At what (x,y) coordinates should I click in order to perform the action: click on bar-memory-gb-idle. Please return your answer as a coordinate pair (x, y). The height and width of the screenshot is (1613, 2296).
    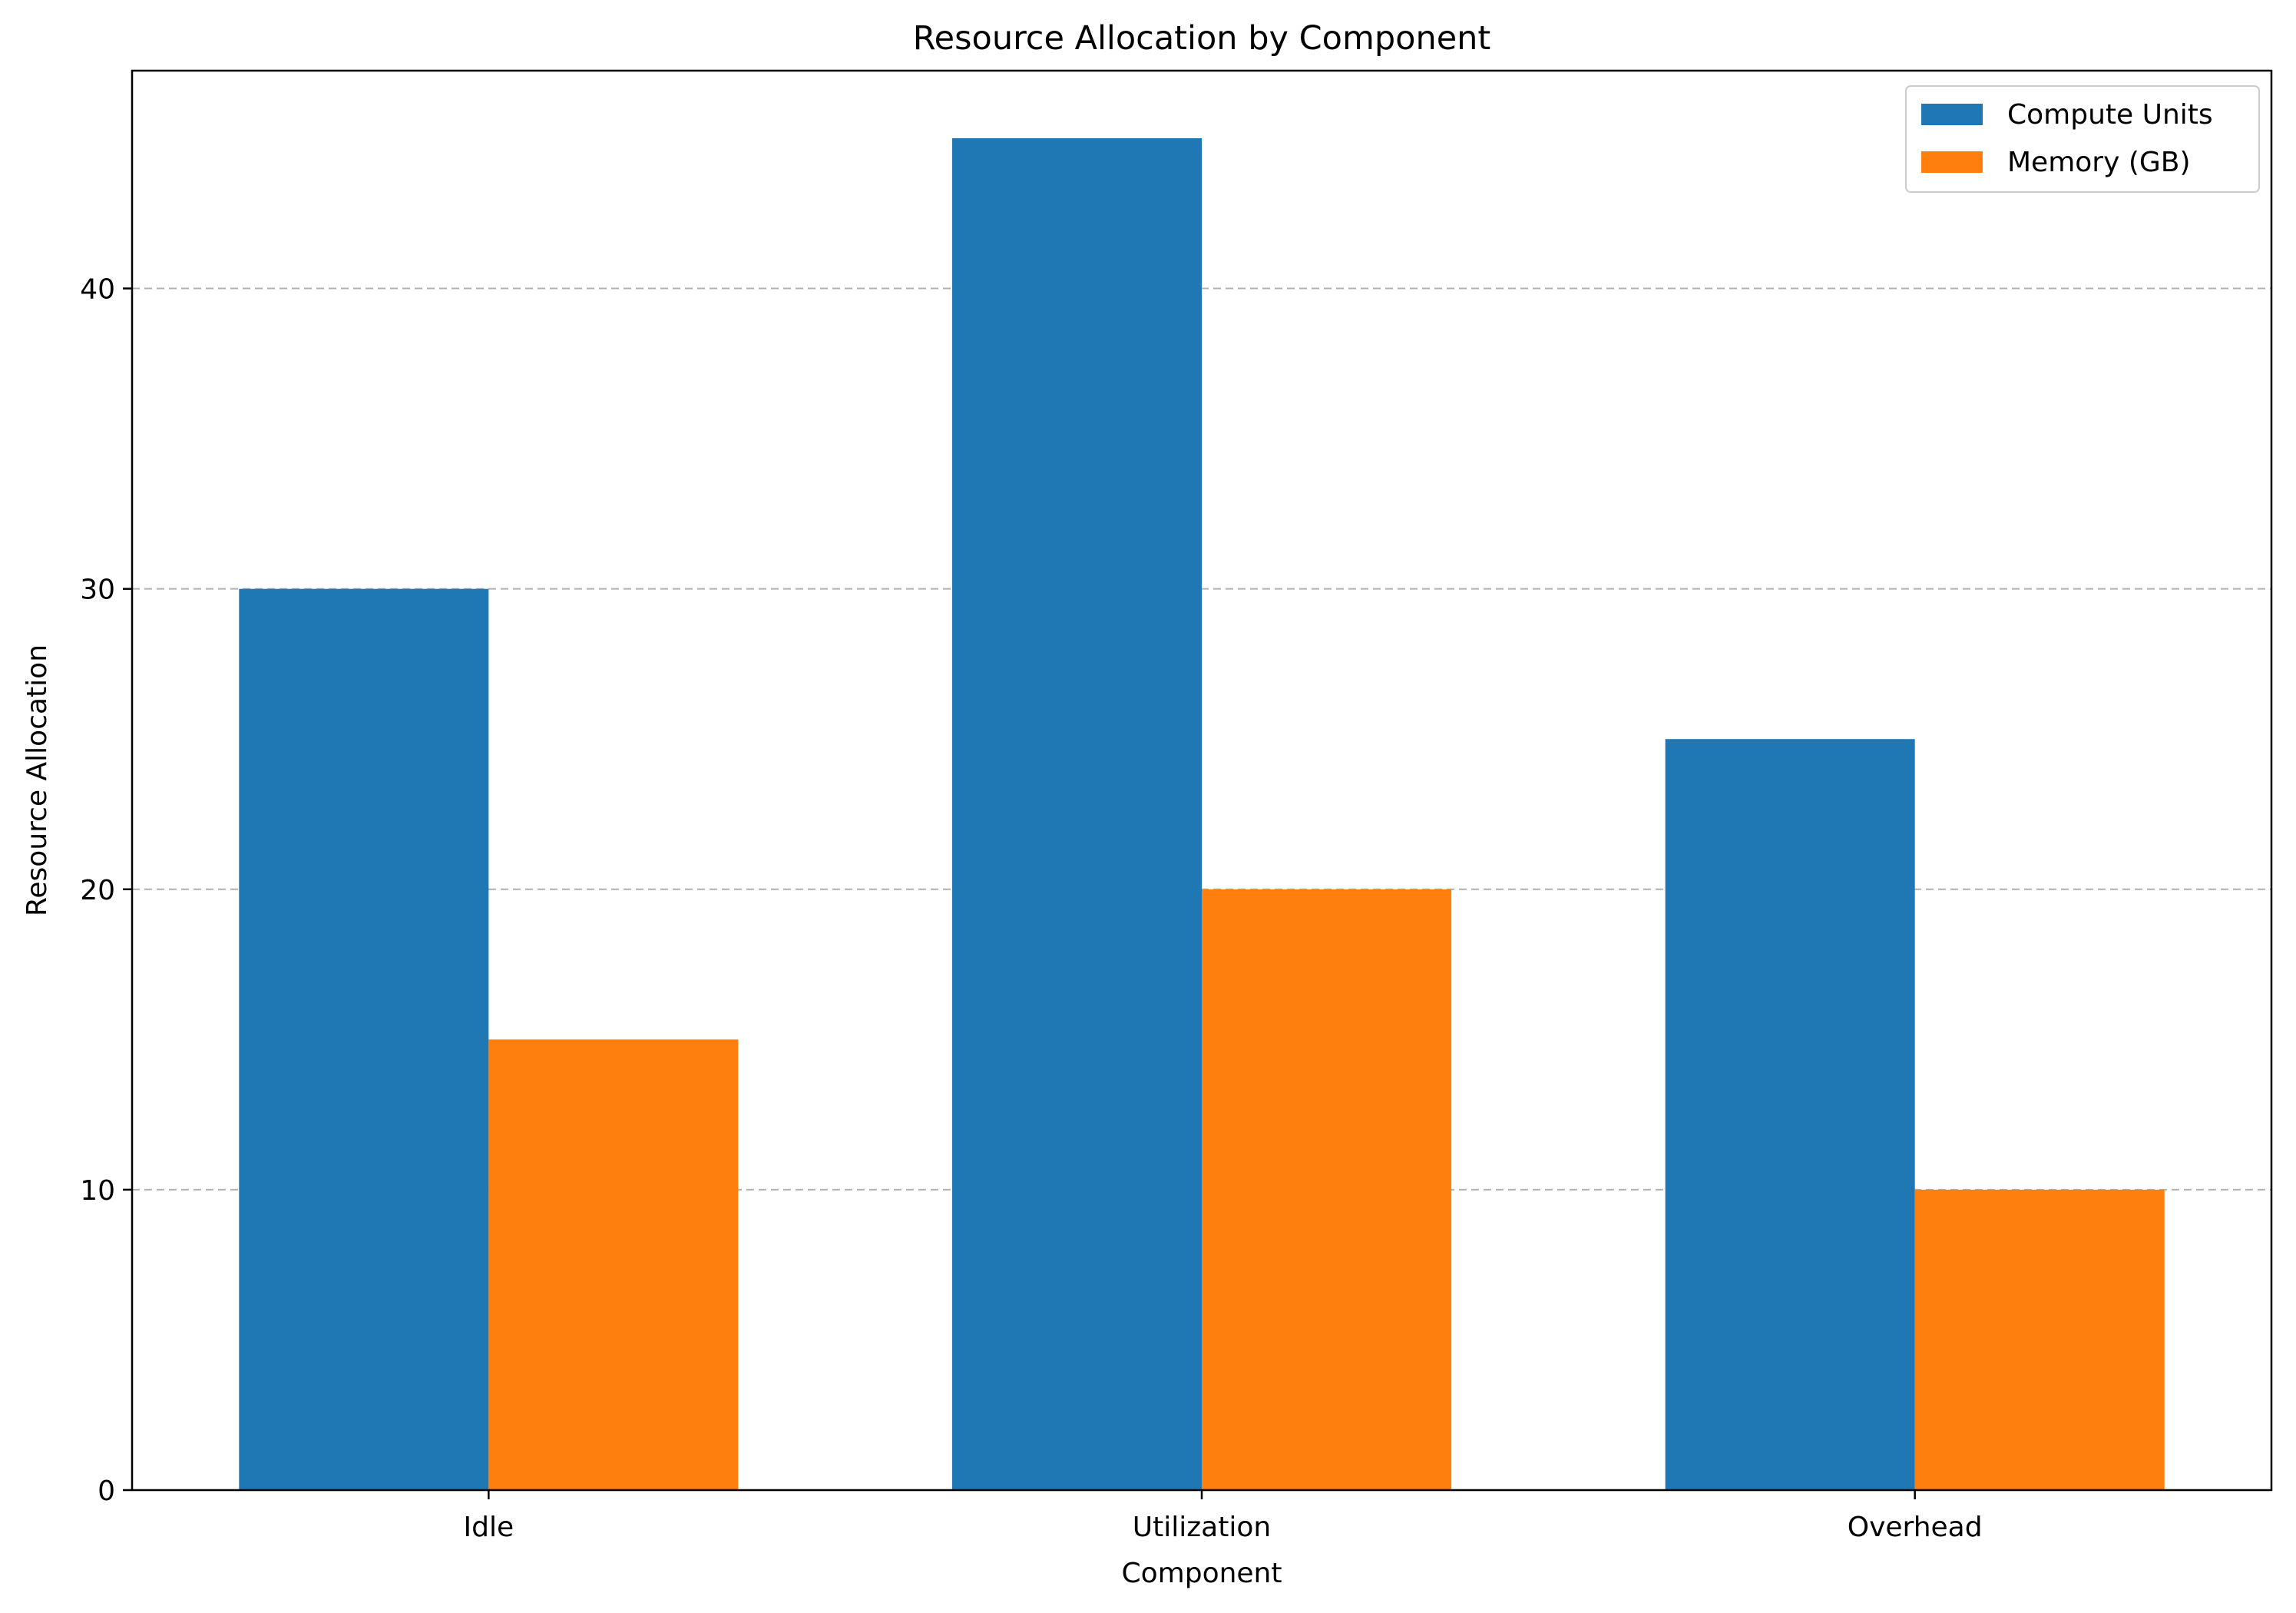
    Looking at the image, I should click on (613, 1264).